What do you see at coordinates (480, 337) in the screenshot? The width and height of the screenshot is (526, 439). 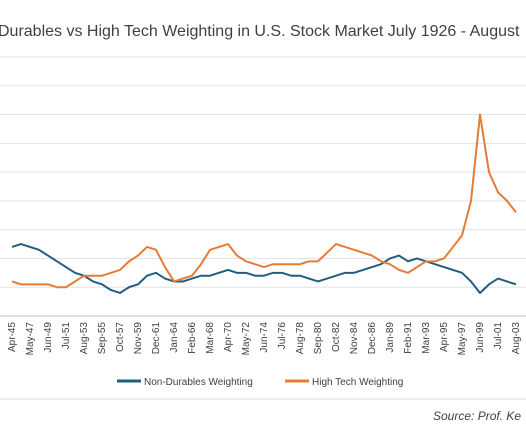 I see `x-tick-label: Jun-99` at bounding box center [480, 337].